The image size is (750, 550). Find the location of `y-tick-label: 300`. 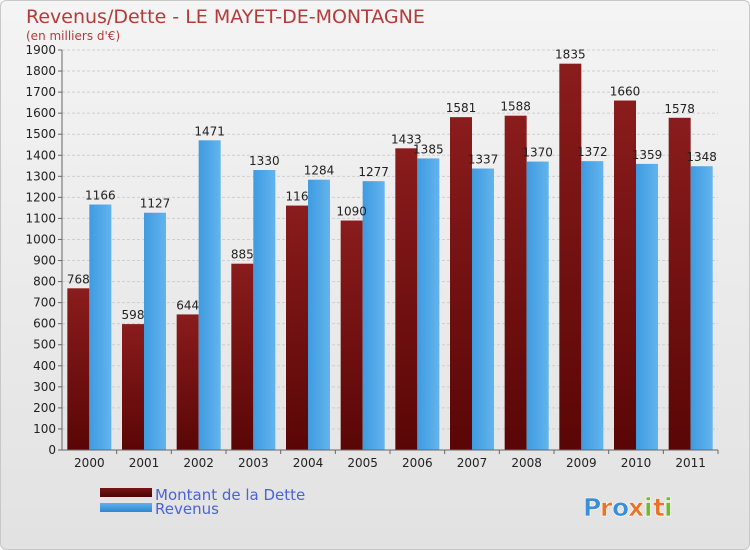

y-tick-label: 300 is located at coordinates (44, 387).